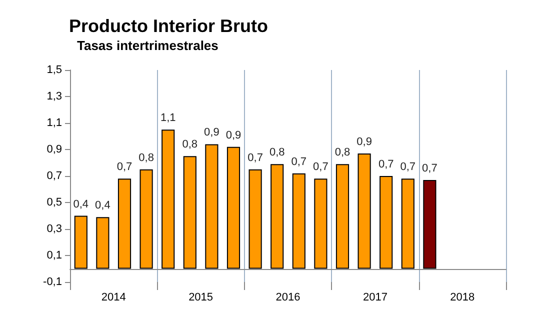 This screenshot has height=332, width=544. Describe the element at coordinates (54, 256) in the screenshot. I see `y-tick-label: 0,1` at that location.